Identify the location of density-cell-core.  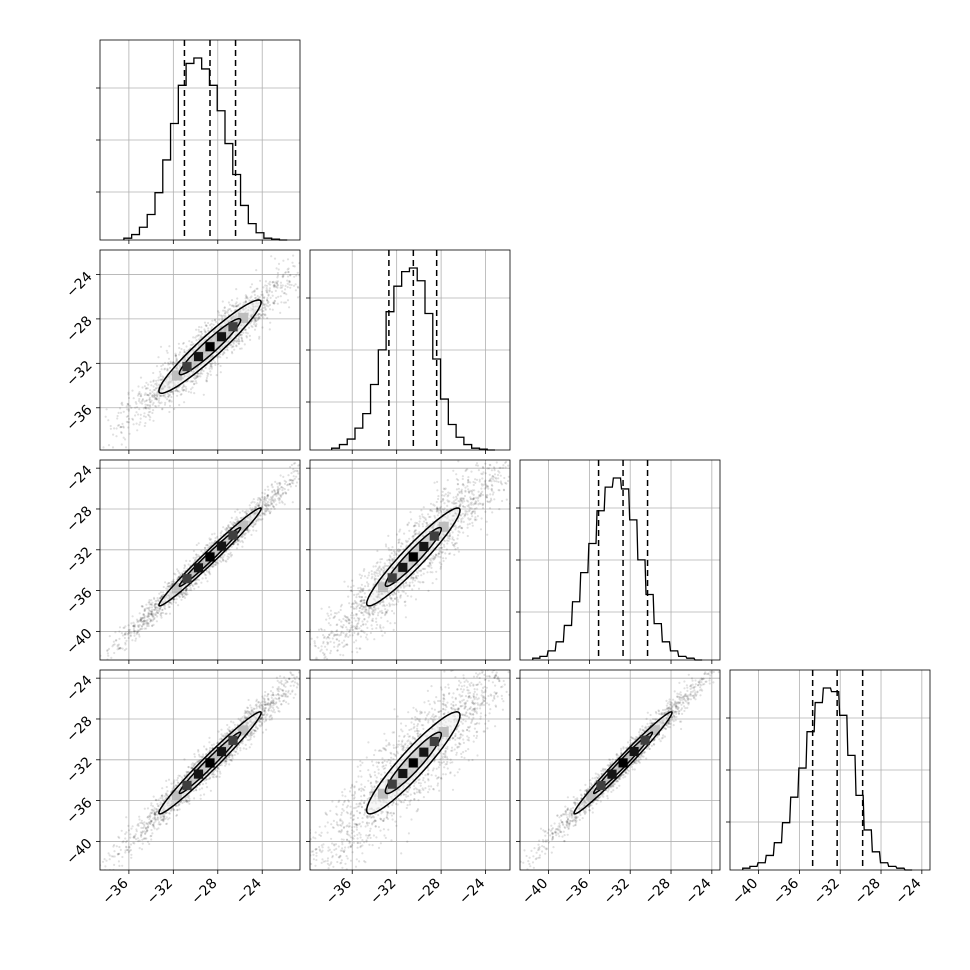
(233, 535).